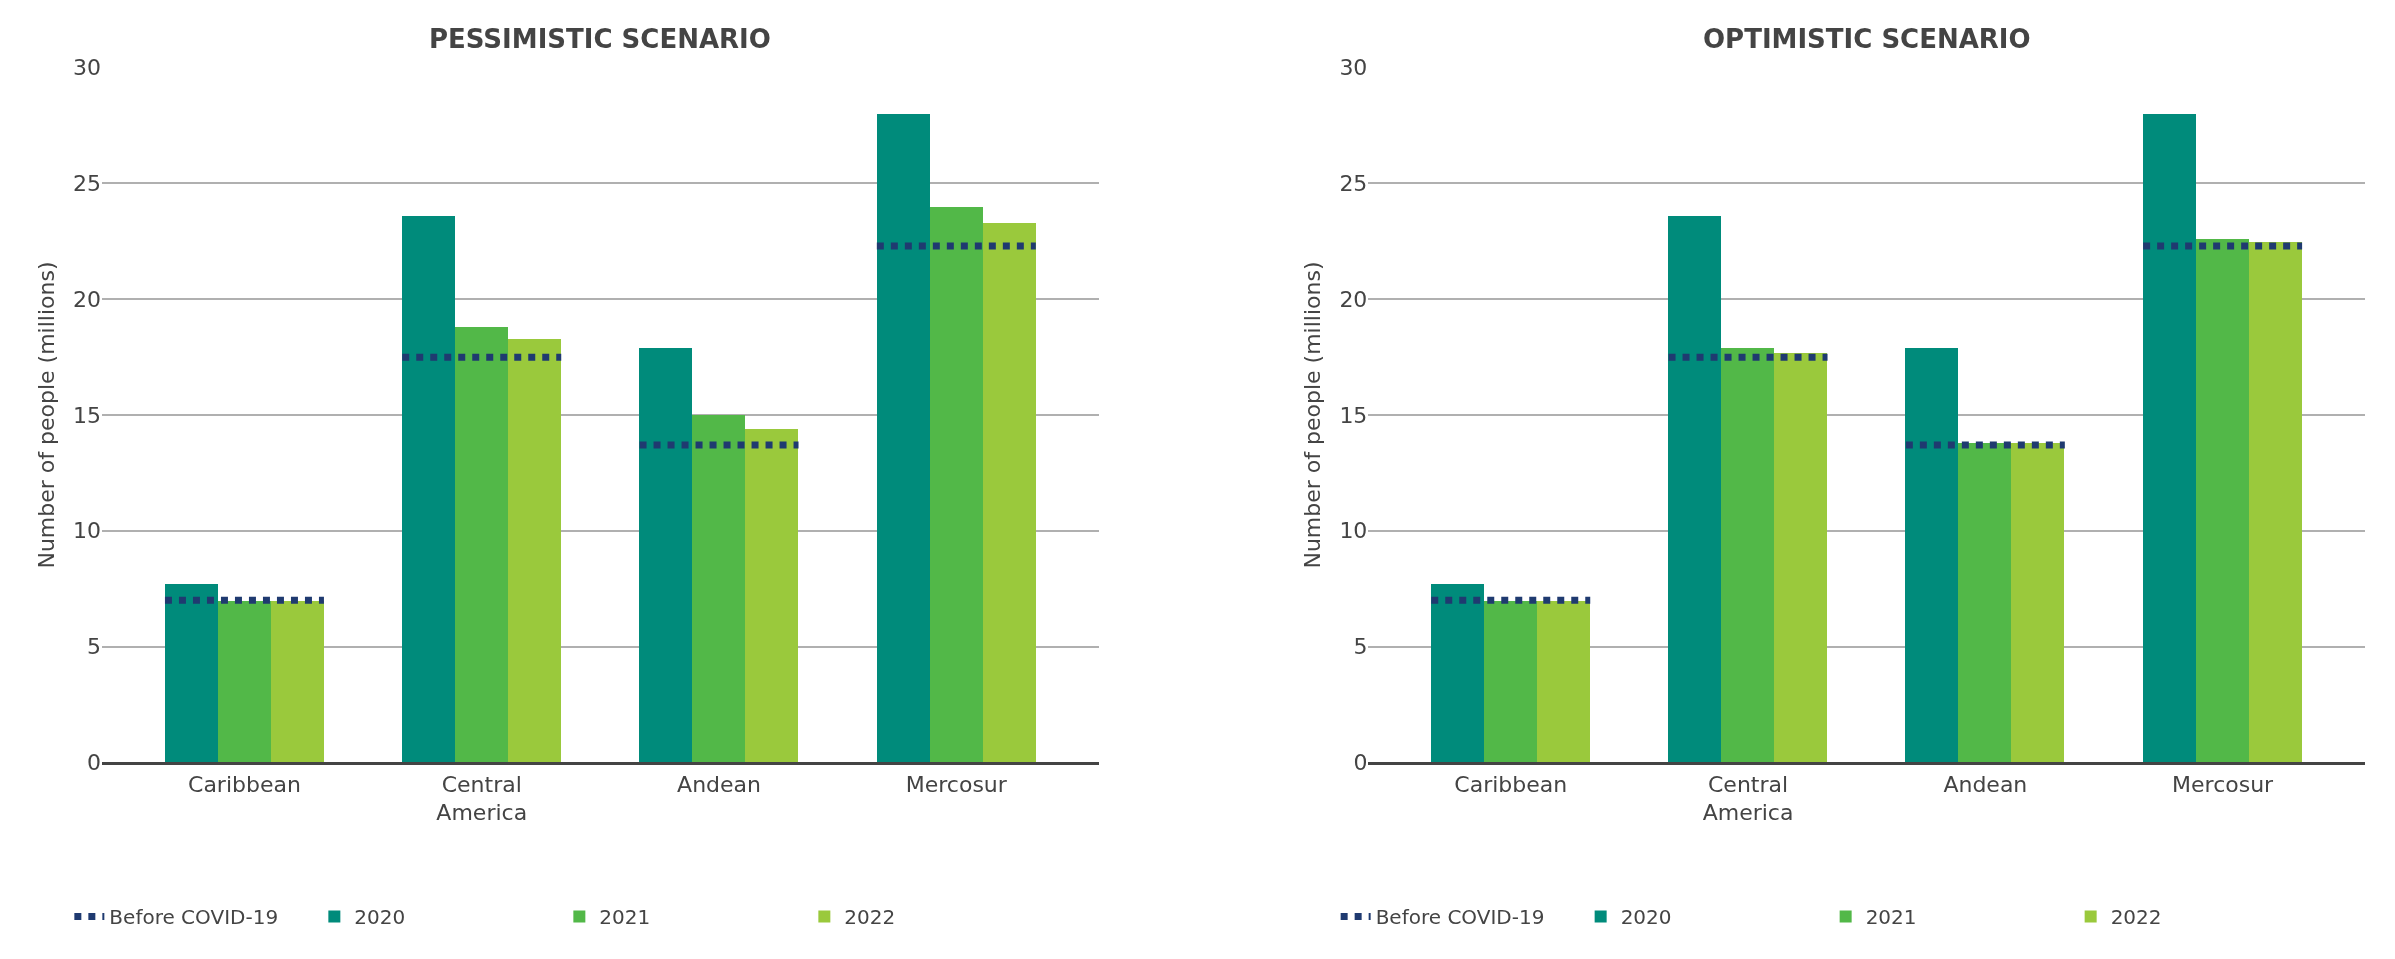 The width and height of the screenshot is (2395, 959). What do you see at coordinates (600, 39) in the screenshot?
I see `chart-title: PESSIMISTIC SCENARIO` at bounding box center [600, 39].